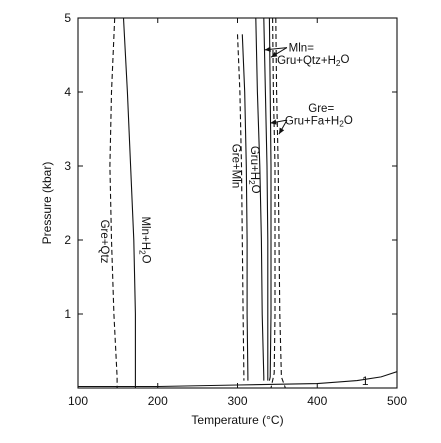  I want to click on x-tick-label: 100, so click(78, 401).